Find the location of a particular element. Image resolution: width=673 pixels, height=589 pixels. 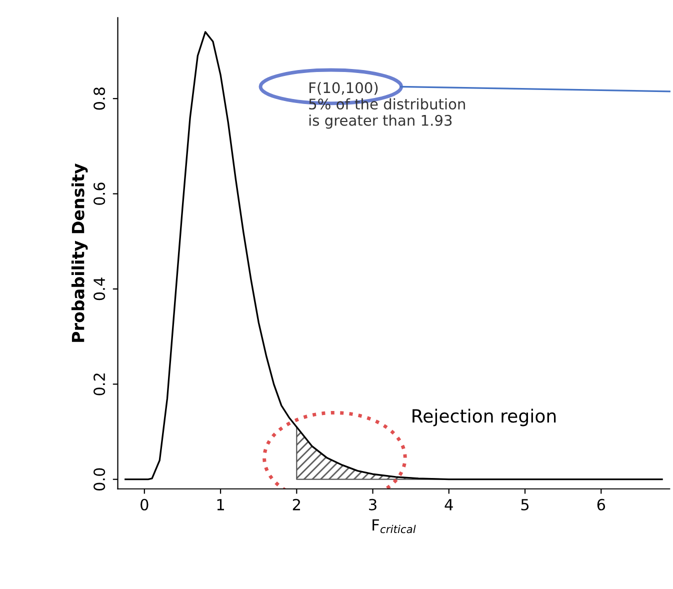

y-tick-label: 0.0 is located at coordinates (100, 479).